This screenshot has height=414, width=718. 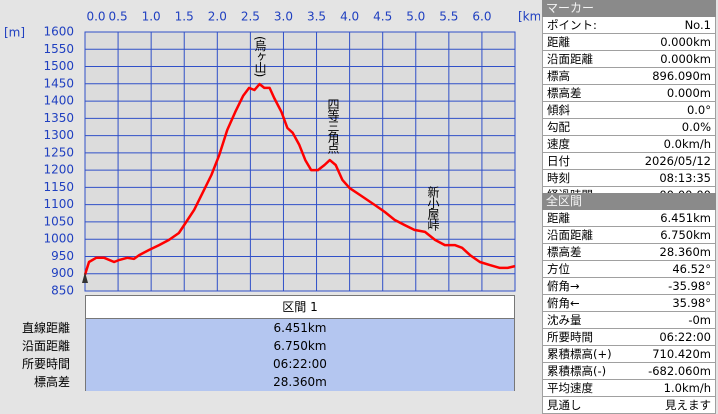 What do you see at coordinates (629, 8) in the screenshot?
I see `panel-title: マーカー` at bounding box center [629, 8].